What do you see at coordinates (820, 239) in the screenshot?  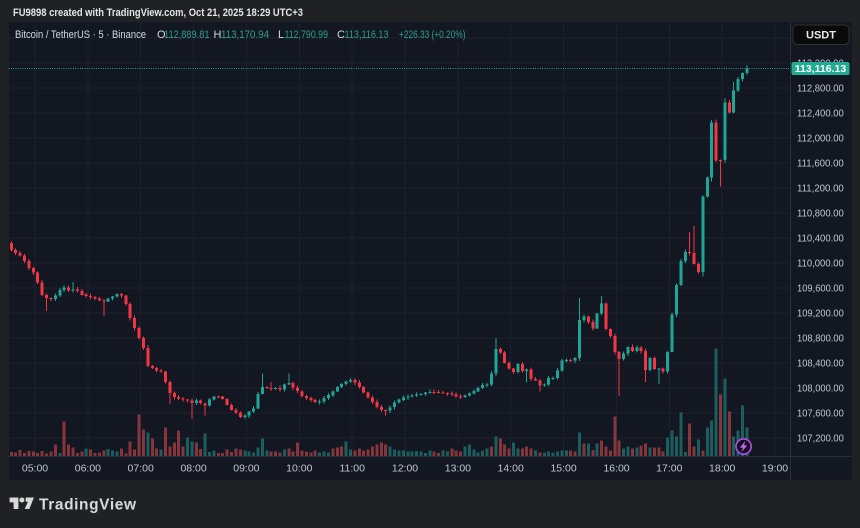 I see `svg-text: 110,400.00` at bounding box center [820, 239].